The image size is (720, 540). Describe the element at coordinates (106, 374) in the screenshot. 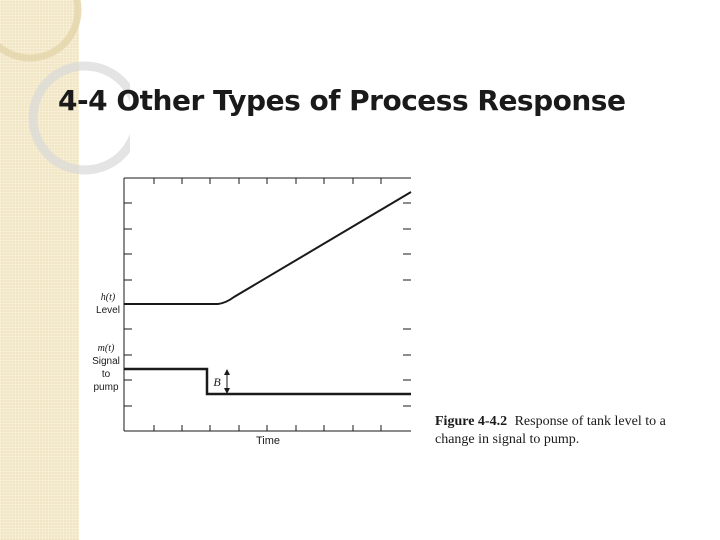

I see `signal-label-line2: to` at that location.